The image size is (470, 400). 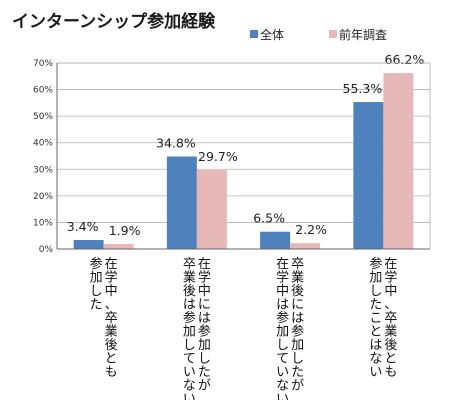 I want to click on y-tick-label: 10%, so click(x=43, y=223).